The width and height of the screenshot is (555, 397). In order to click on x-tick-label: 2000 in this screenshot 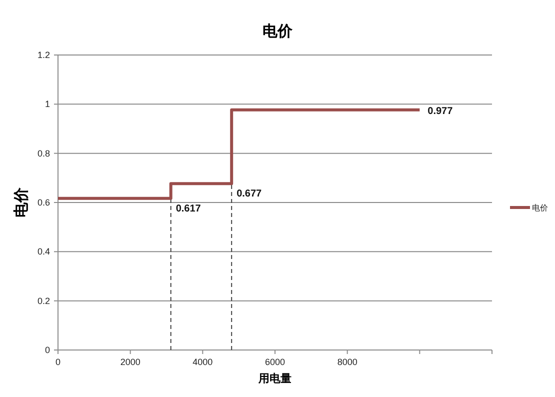, I will do `click(130, 362)`.